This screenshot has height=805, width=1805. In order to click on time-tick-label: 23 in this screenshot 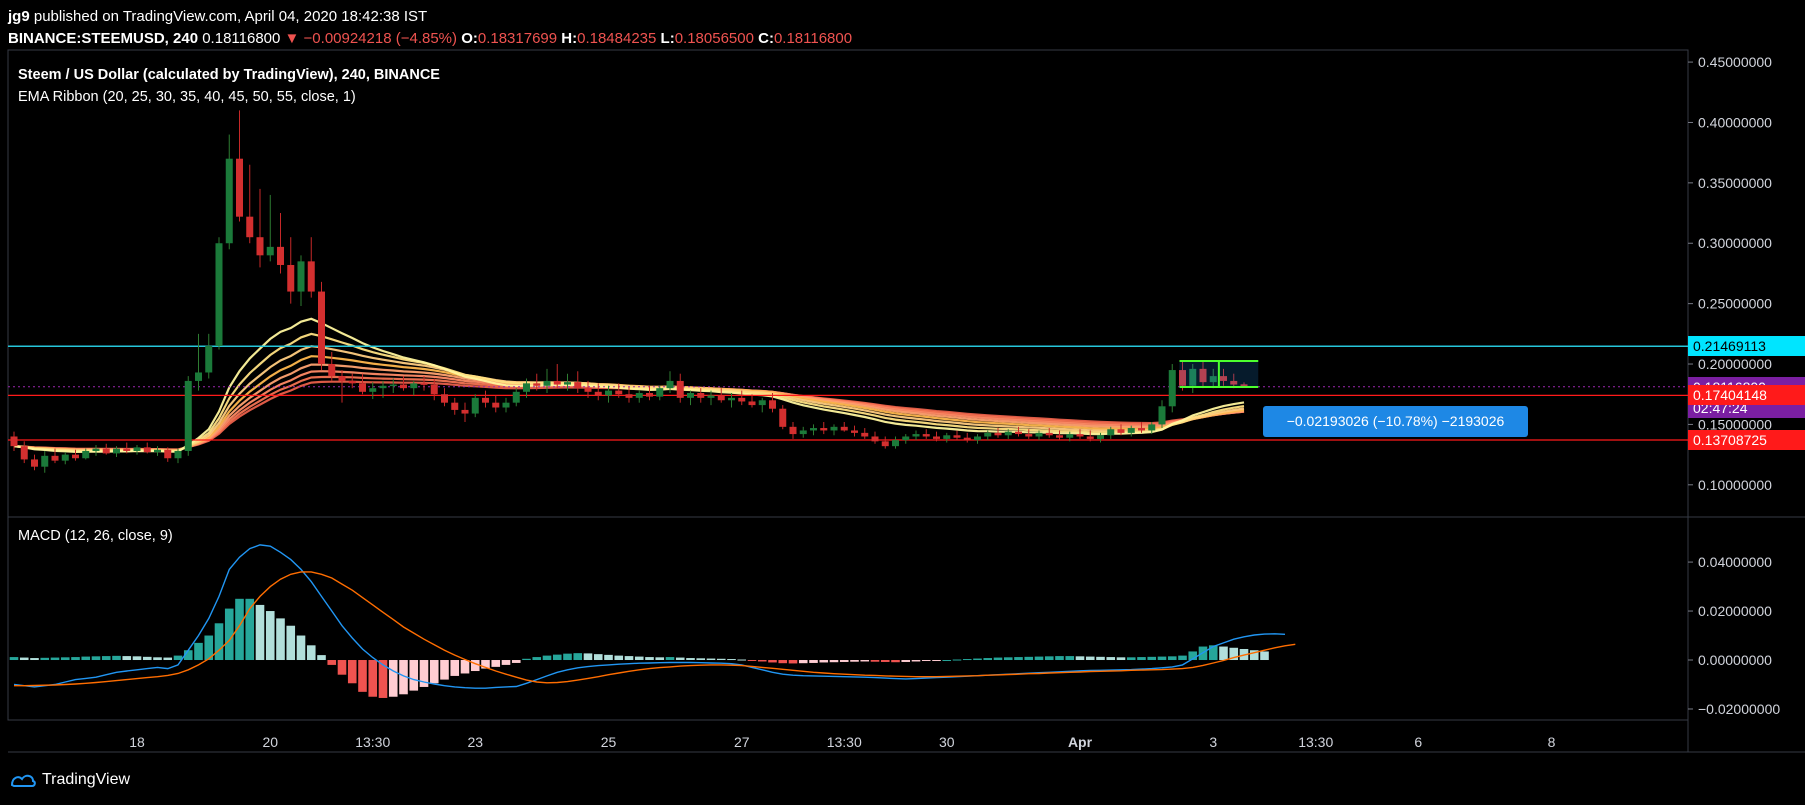, I will do `click(475, 742)`.